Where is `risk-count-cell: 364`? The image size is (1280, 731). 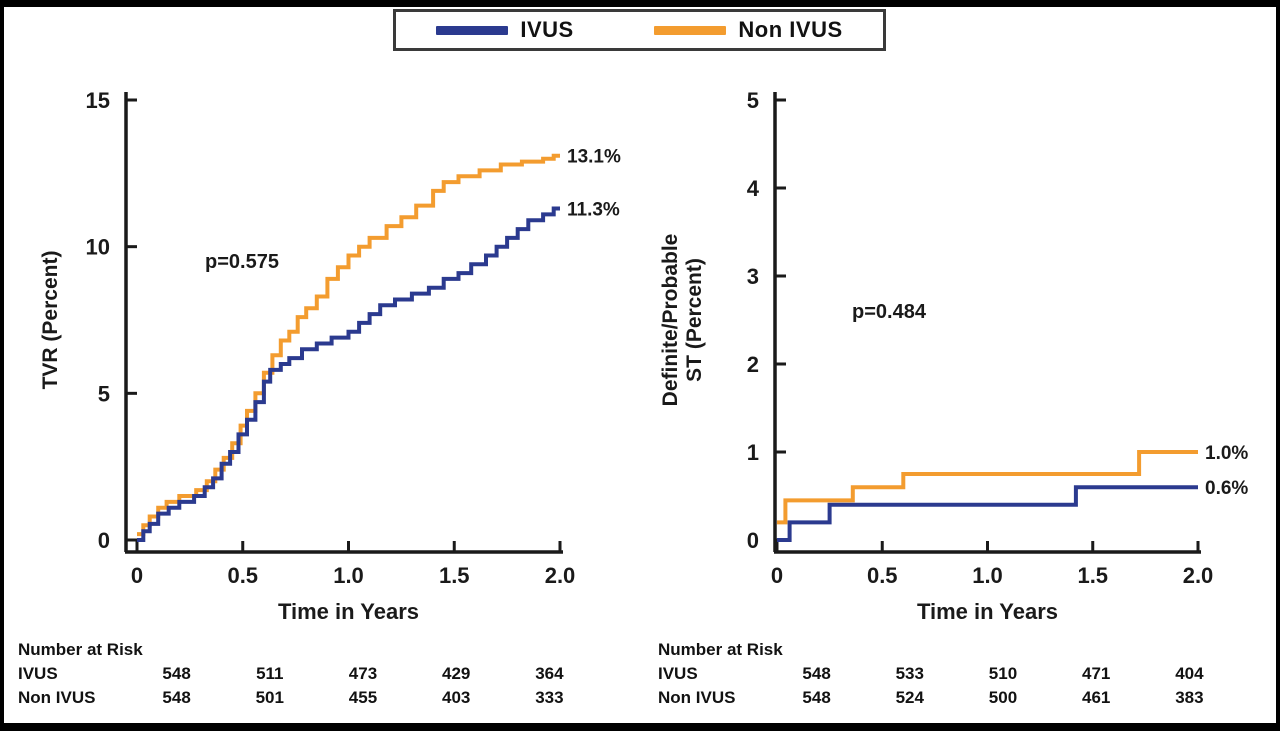 risk-count-cell: 364 is located at coordinates (549, 673).